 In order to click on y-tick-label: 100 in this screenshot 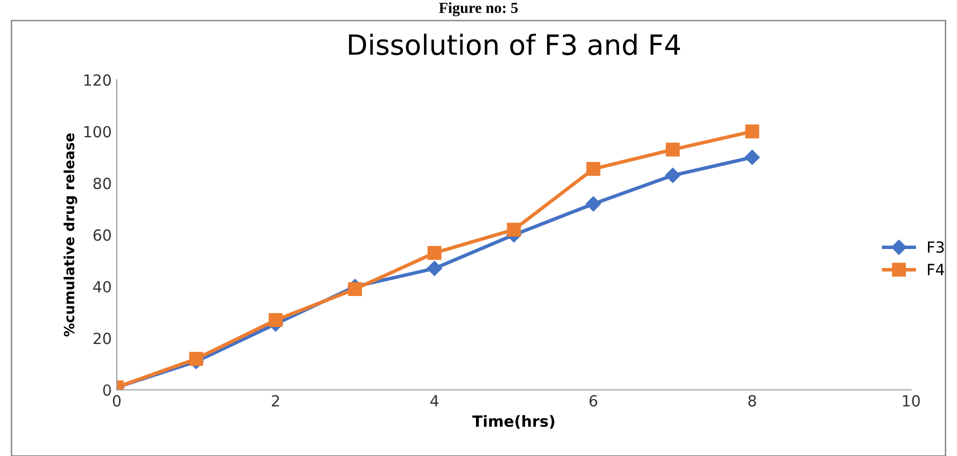, I will do `click(97, 132)`.